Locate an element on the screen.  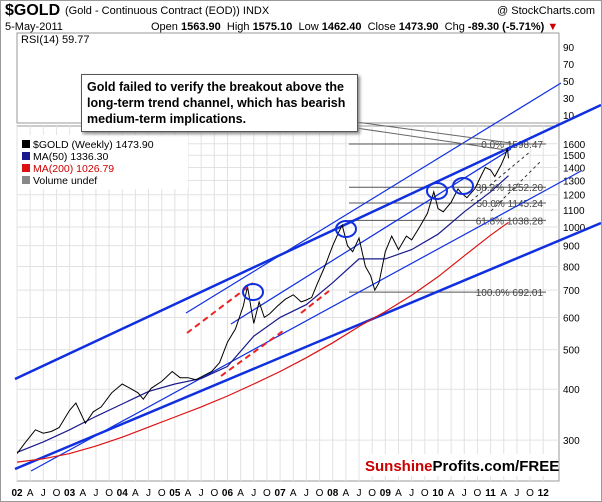
chart-description: (Gold - Continuous Contract (EOD)) INDX is located at coordinates (167, 11).